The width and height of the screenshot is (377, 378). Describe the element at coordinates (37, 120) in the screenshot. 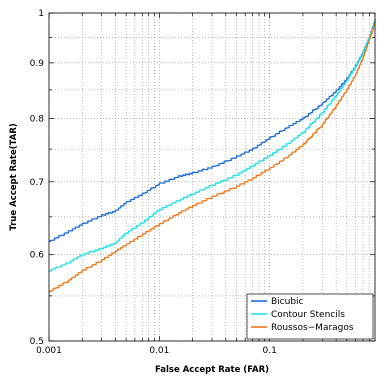

I see `y-tick-label: 0.8` at that location.